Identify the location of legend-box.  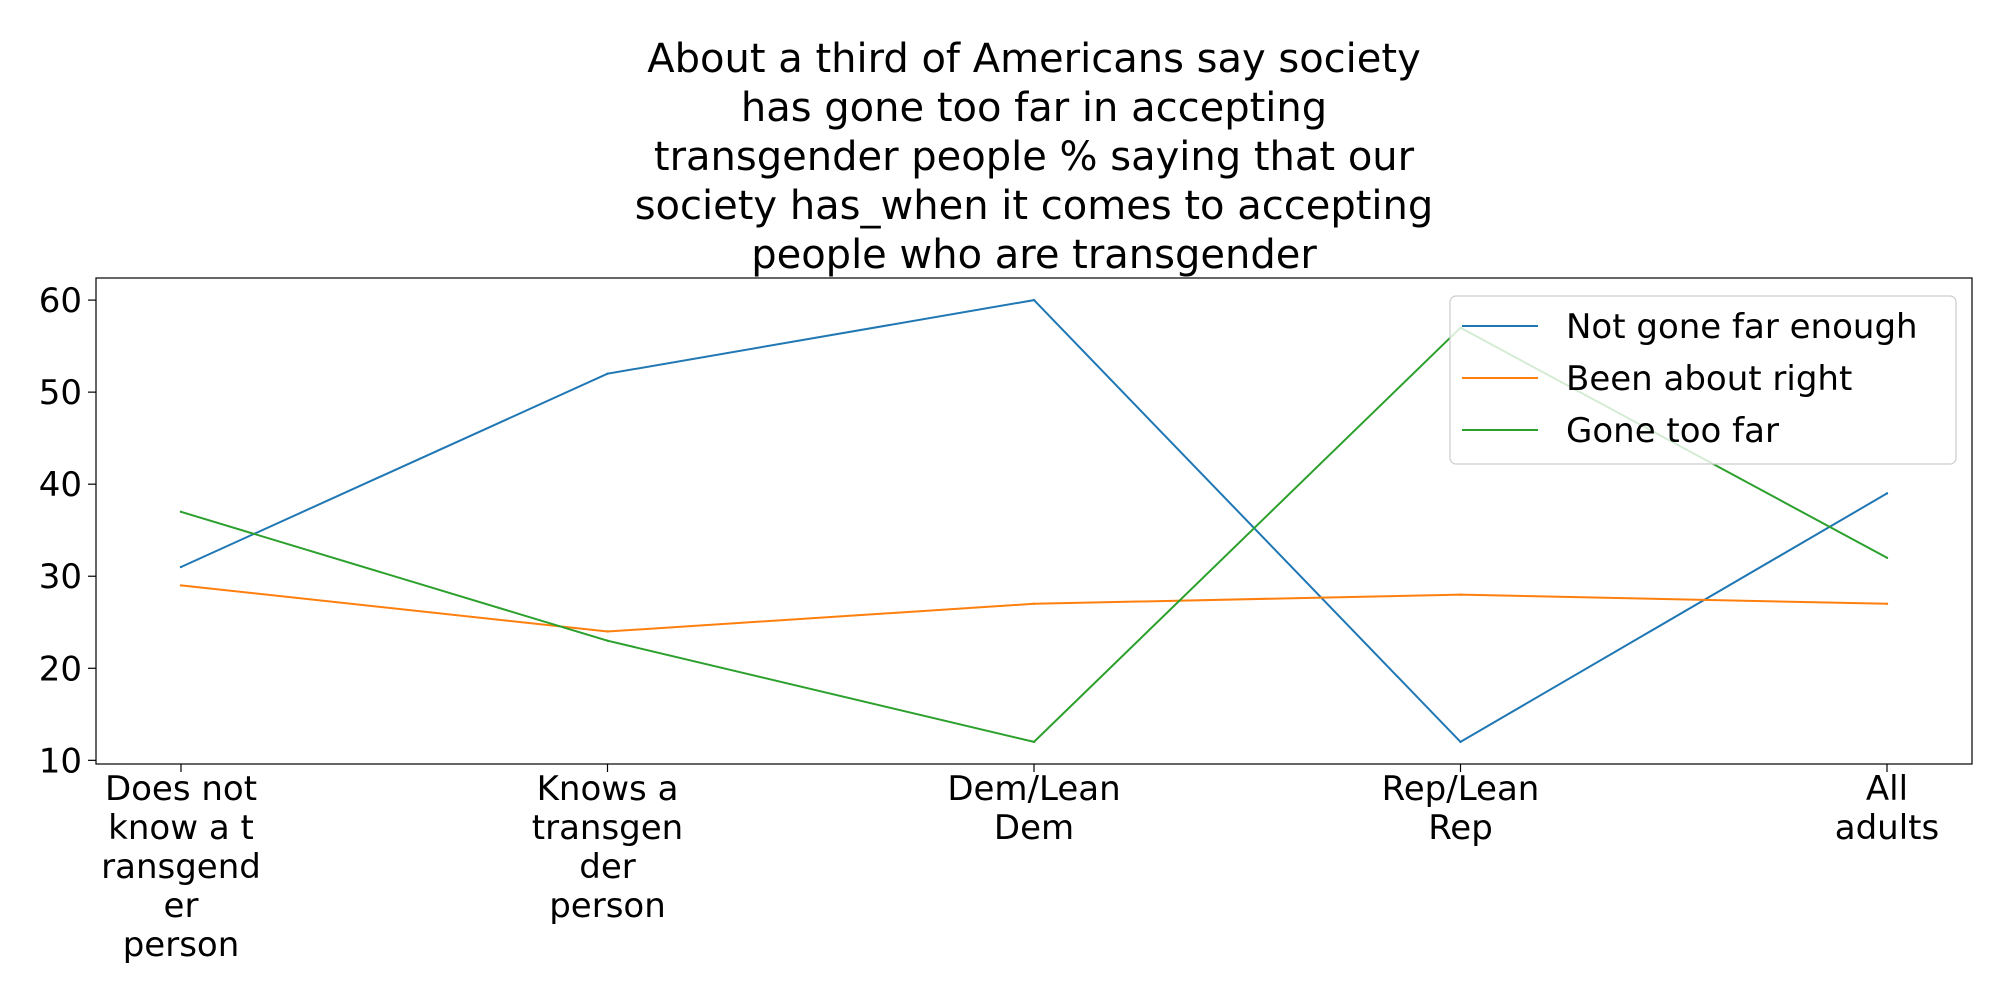
(1703, 380).